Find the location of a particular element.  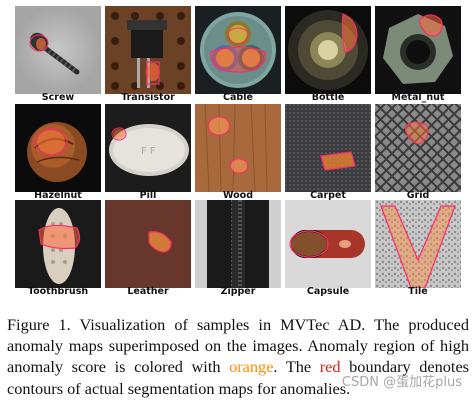

bottle-image is located at coordinates (328, 50).